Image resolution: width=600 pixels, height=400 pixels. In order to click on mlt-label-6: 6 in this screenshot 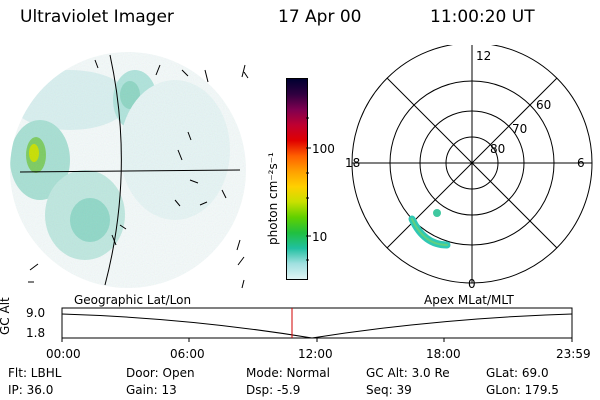, I will do `click(581, 163)`.